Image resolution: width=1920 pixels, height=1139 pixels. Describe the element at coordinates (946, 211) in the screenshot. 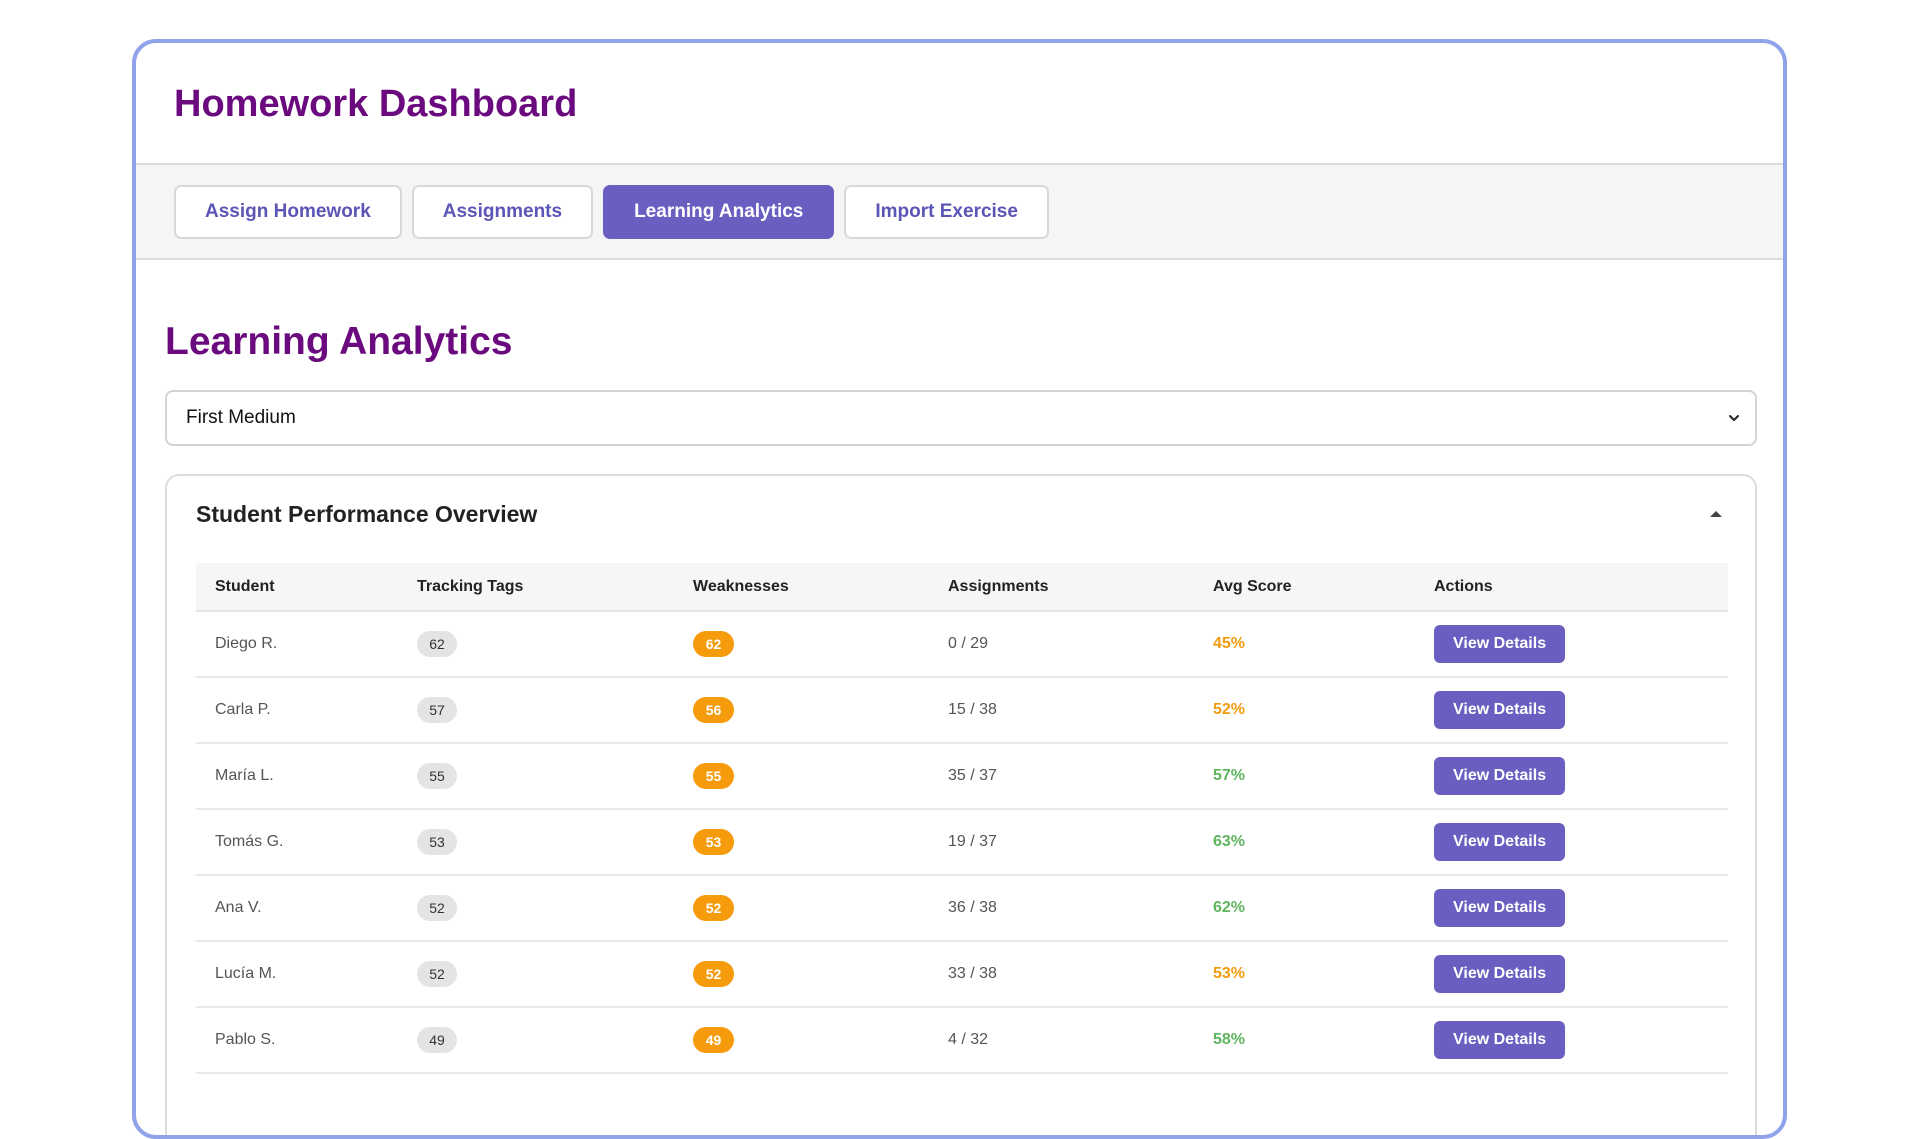

I see `tab-import-exercise: Import Exercise` at that location.